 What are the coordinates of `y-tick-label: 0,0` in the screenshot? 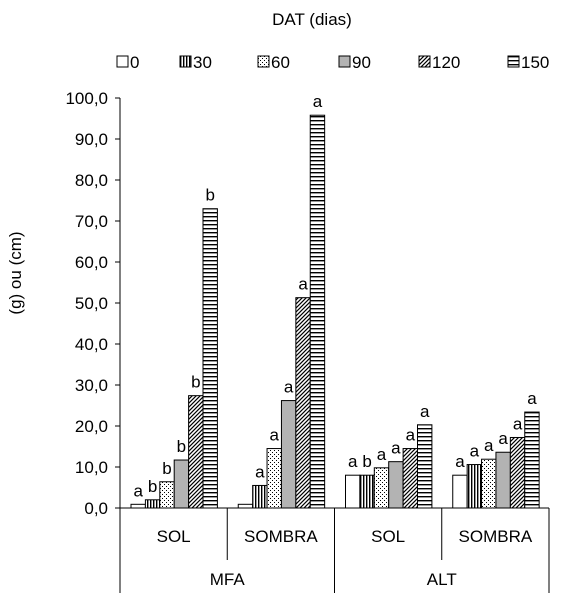 It's located at (96, 508).